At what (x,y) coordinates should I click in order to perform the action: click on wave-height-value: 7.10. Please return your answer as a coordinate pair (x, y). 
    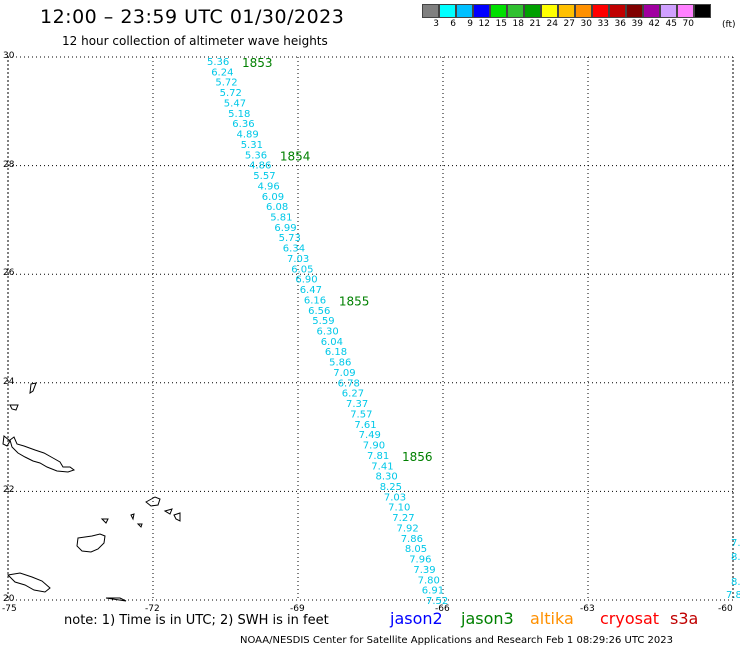
    Looking at the image, I should click on (399, 508).